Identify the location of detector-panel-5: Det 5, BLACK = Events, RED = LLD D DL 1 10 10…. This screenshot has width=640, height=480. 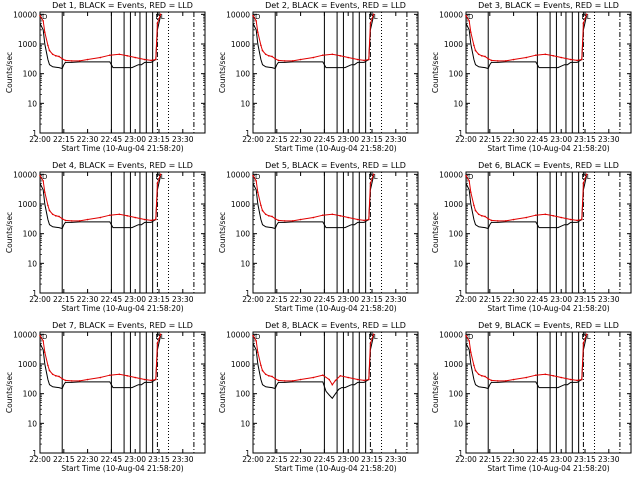
(319, 240).